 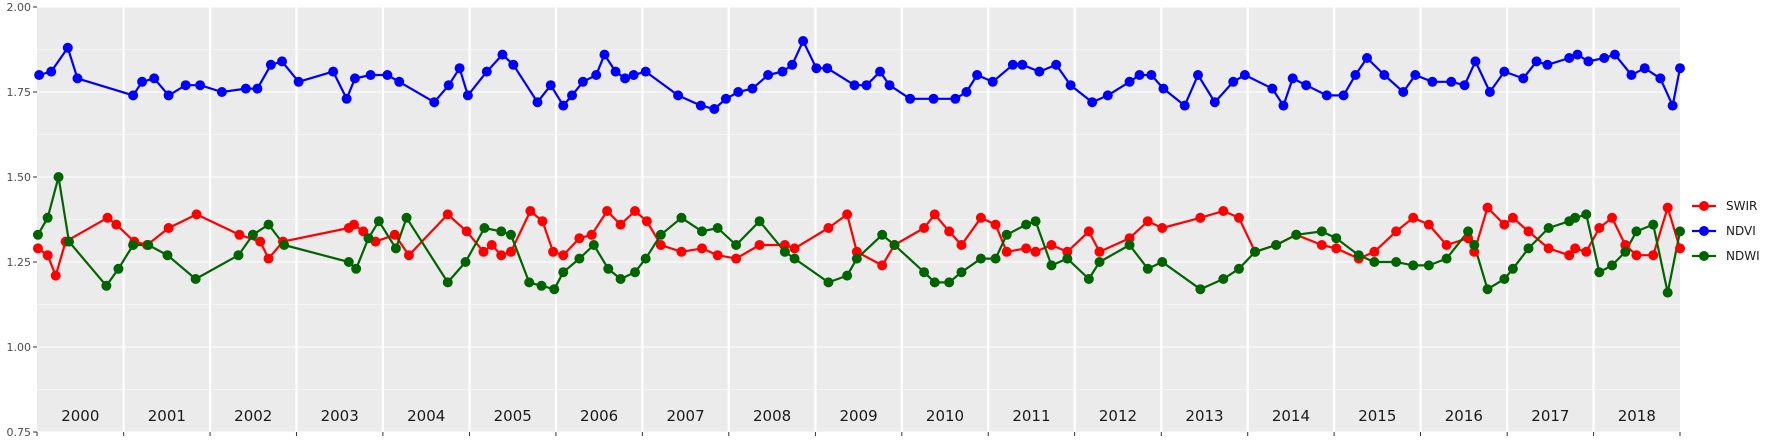 I want to click on y-tick-label: 1.50, so click(x=19, y=177).